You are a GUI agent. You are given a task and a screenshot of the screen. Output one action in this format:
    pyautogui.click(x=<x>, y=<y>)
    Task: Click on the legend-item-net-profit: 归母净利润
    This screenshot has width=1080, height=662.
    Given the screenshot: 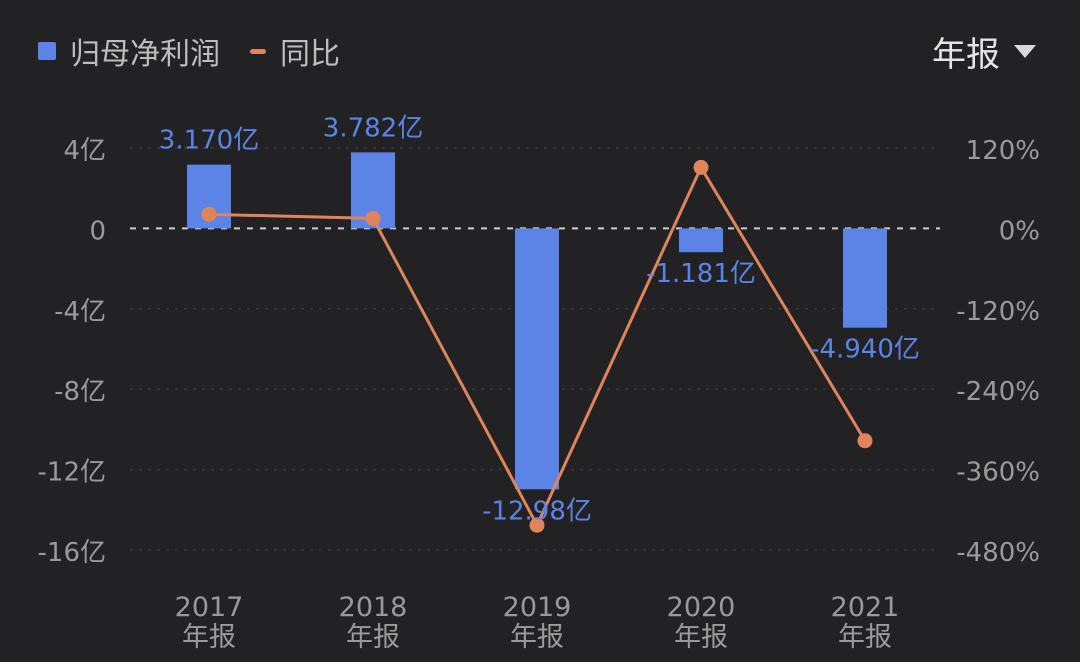 What is the action you would take?
    pyautogui.click(x=129, y=51)
    